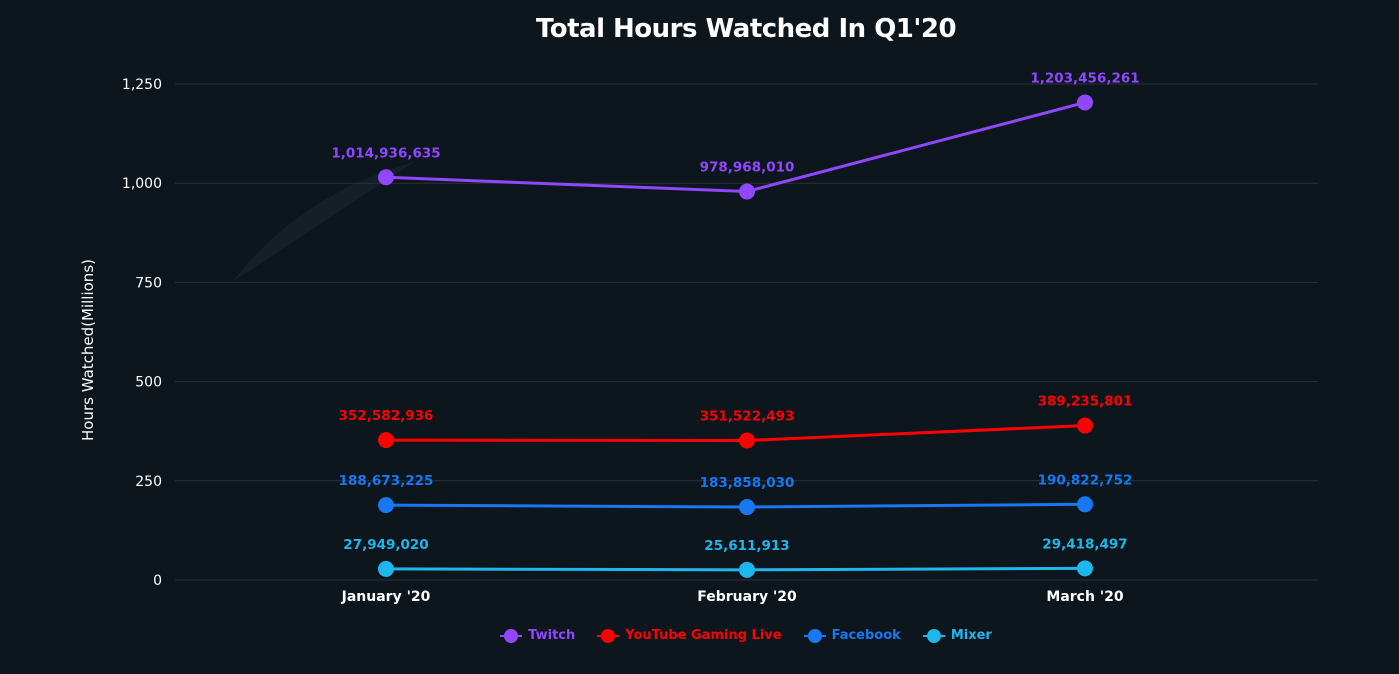 This screenshot has height=674, width=1399. I want to click on data-label: 351,522,493, so click(747, 417).